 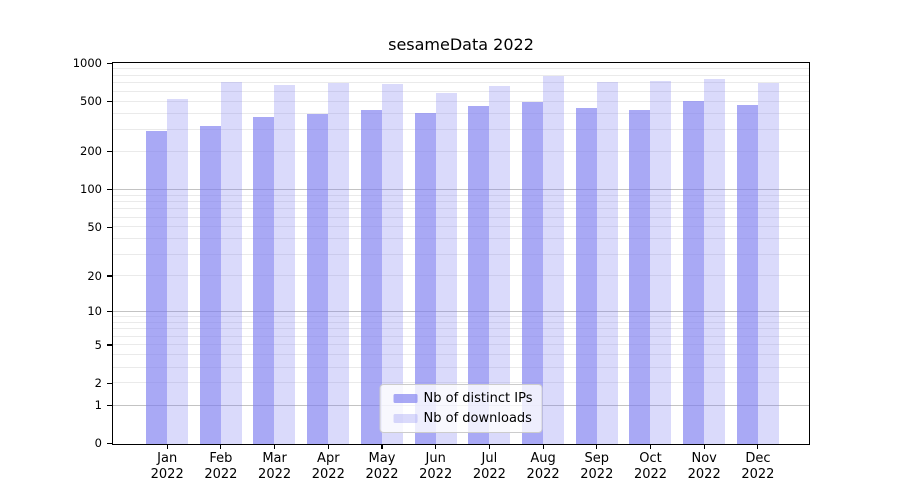 I want to click on x-tick-month: Sep, so click(x=597, y=458).